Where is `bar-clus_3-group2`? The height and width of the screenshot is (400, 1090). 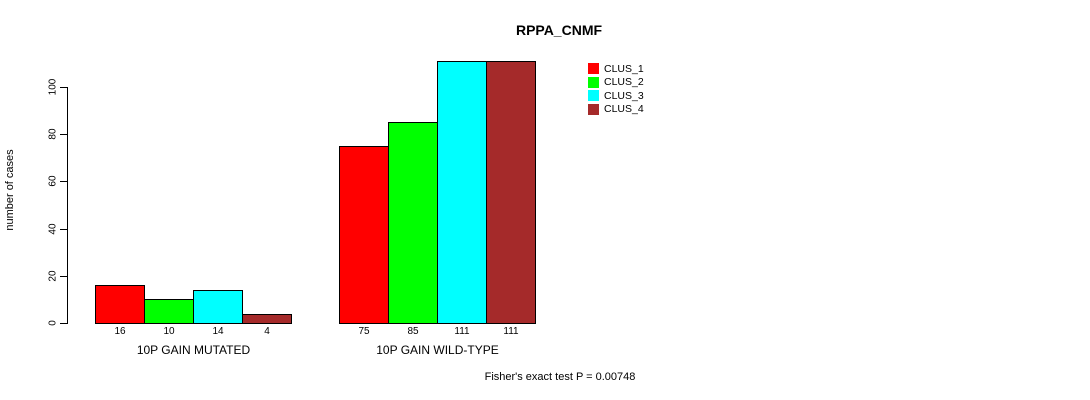
bar-clus_3-group2 is located at coordinates (462, 192).